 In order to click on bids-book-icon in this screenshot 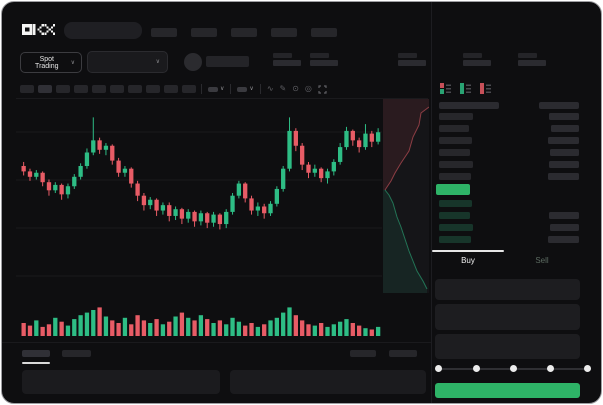, I will do `click(465, 91)`.